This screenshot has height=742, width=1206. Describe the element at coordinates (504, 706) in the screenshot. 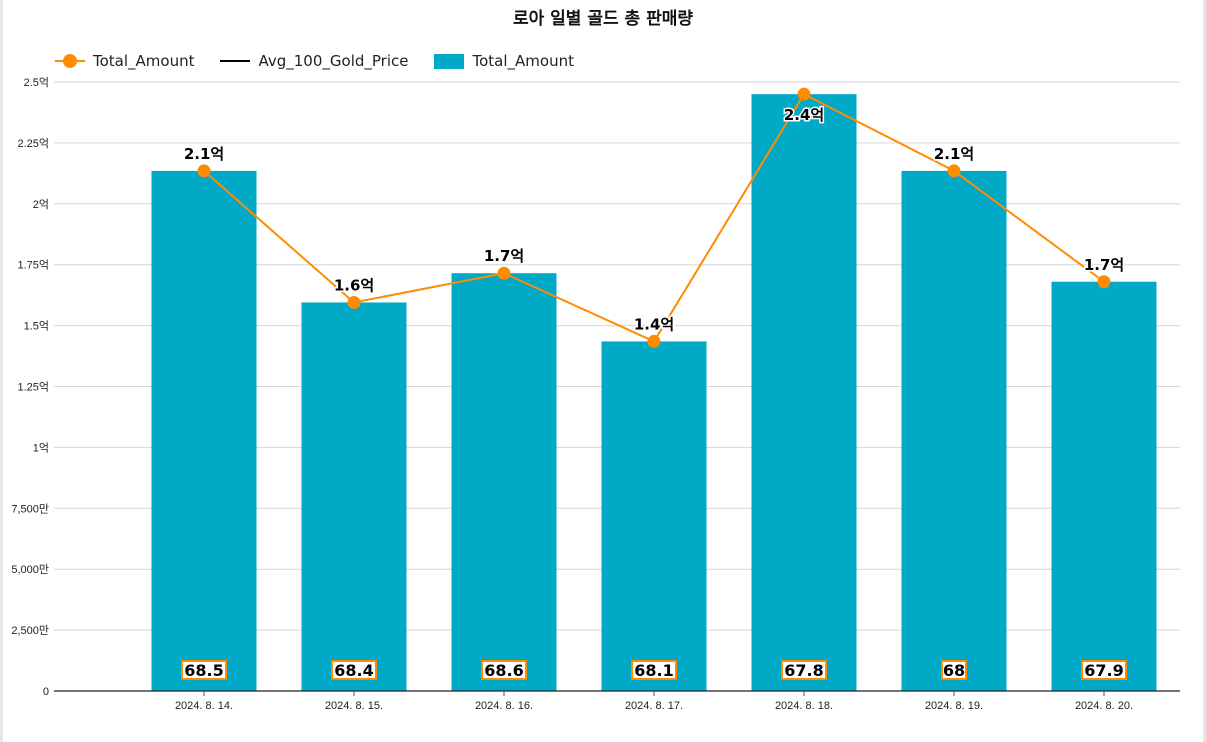

I see `x-tick-label: 2024. 8. 16.` at that location.